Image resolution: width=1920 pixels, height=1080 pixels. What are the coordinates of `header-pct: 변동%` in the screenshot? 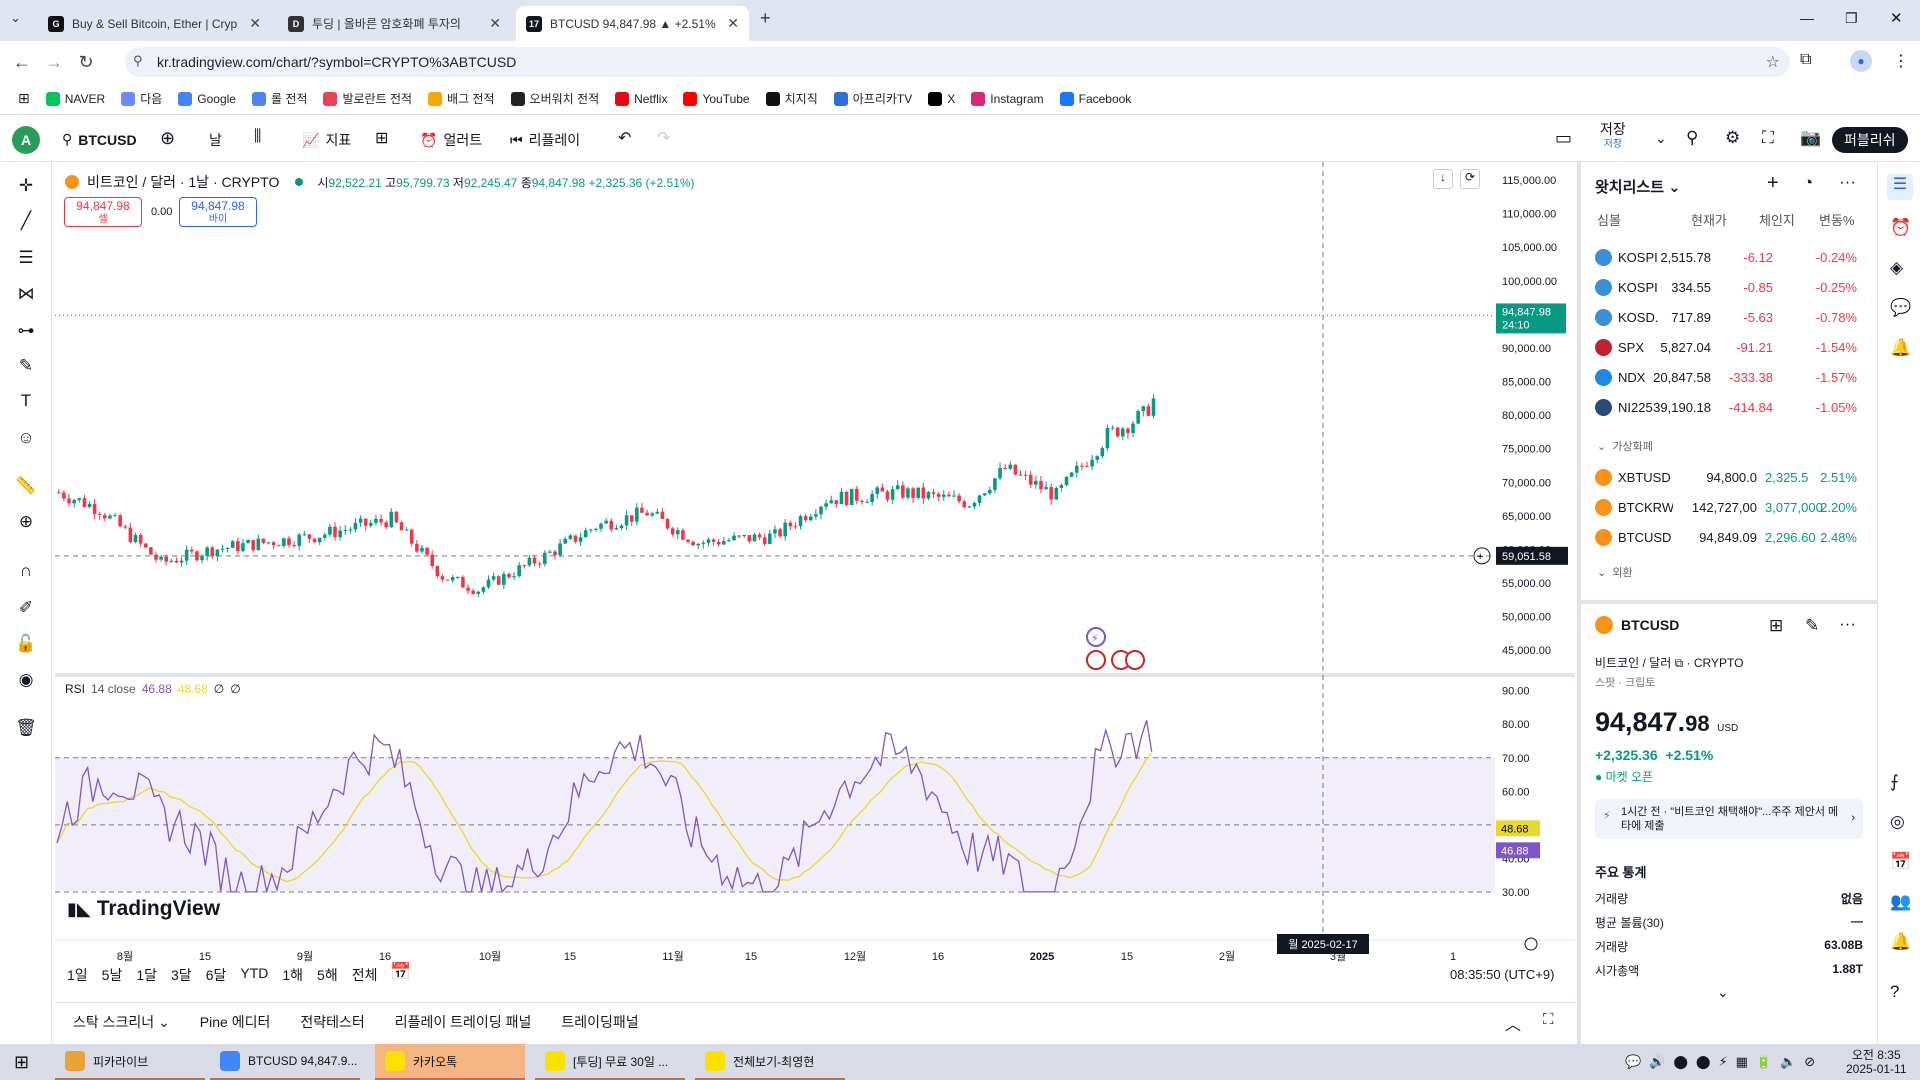 It's located at (1837, 220).